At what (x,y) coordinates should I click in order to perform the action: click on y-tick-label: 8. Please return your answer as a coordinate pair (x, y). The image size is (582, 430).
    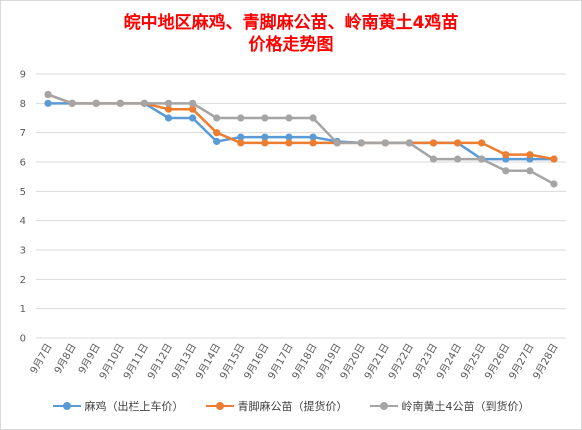
    Looking at the image, I should click on (23, 104).